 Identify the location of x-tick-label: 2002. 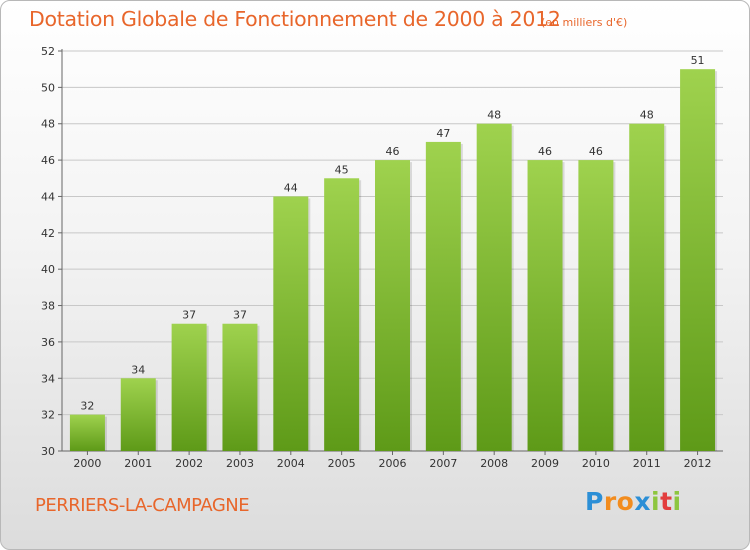
(189, 463).